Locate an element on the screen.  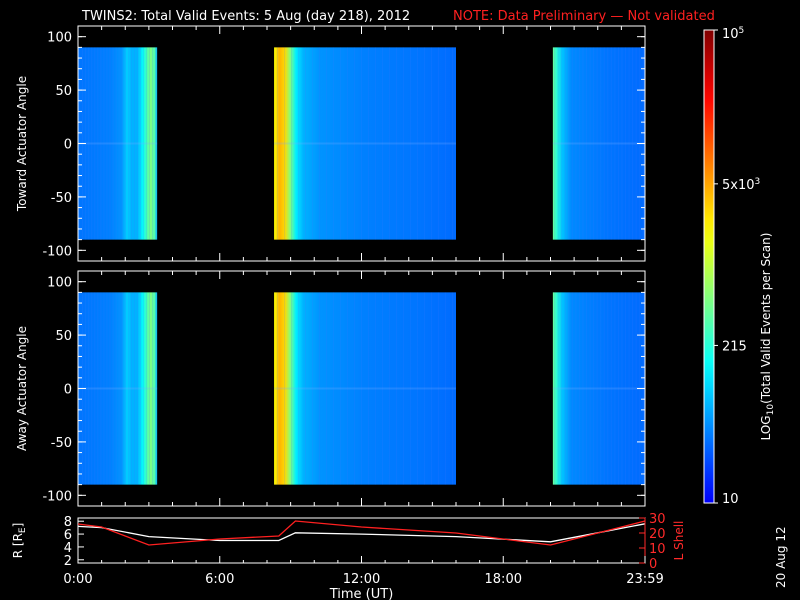
y-axis-label: Toward Actuator Angle is located at coordinates (22, 144).